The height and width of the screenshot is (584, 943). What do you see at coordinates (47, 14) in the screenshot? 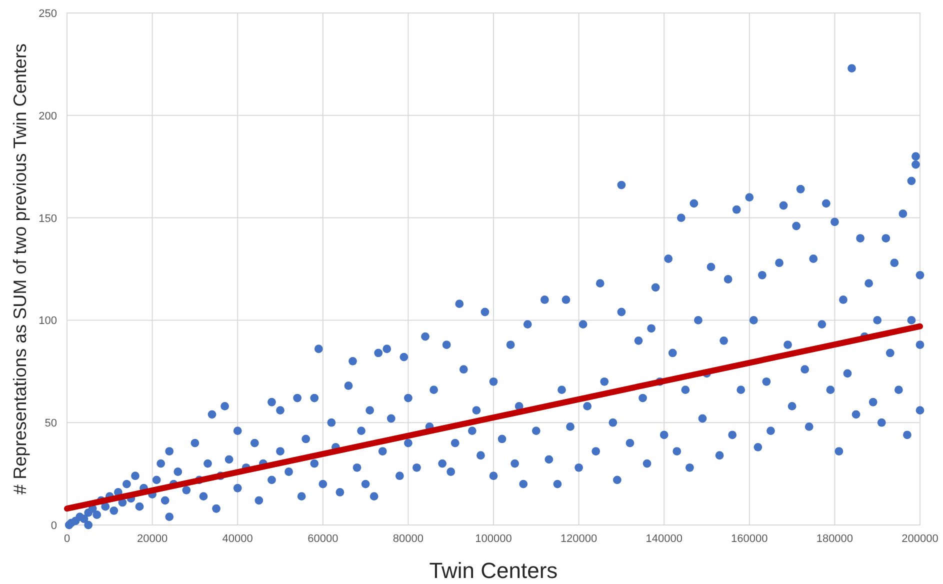
I see `y-tick-label: 250` at bounding box center [47, 14].